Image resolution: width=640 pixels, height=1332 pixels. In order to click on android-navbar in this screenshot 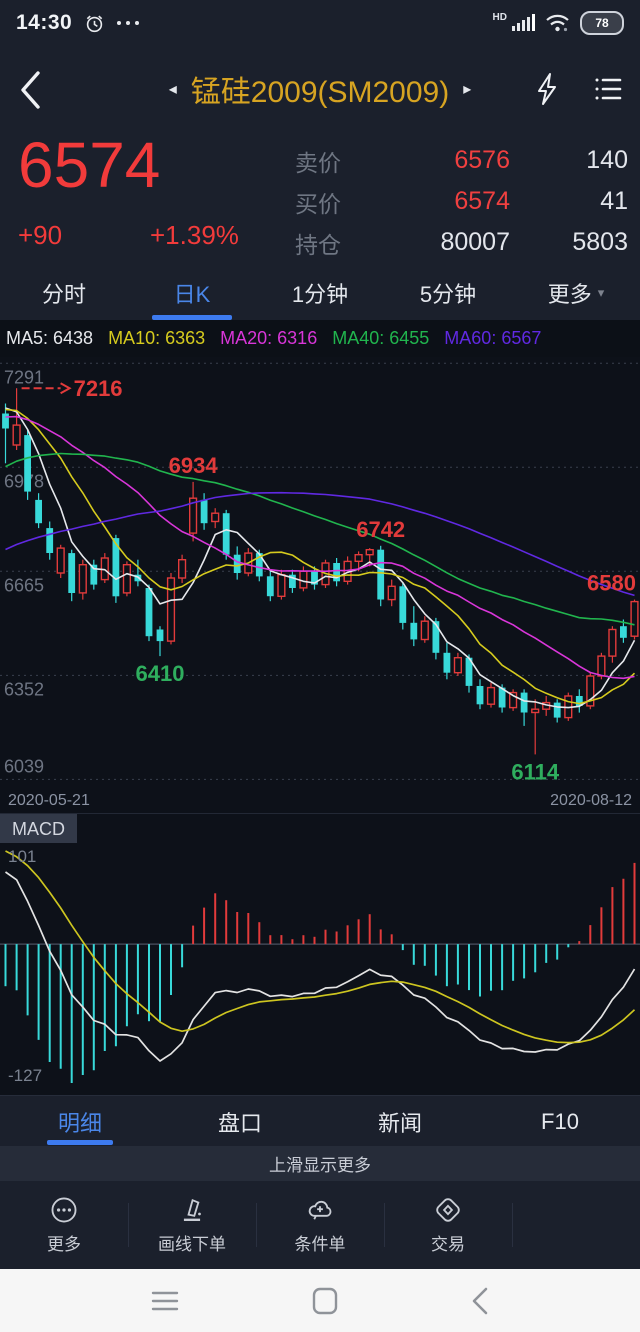, I will do `click(320, 1300)`.